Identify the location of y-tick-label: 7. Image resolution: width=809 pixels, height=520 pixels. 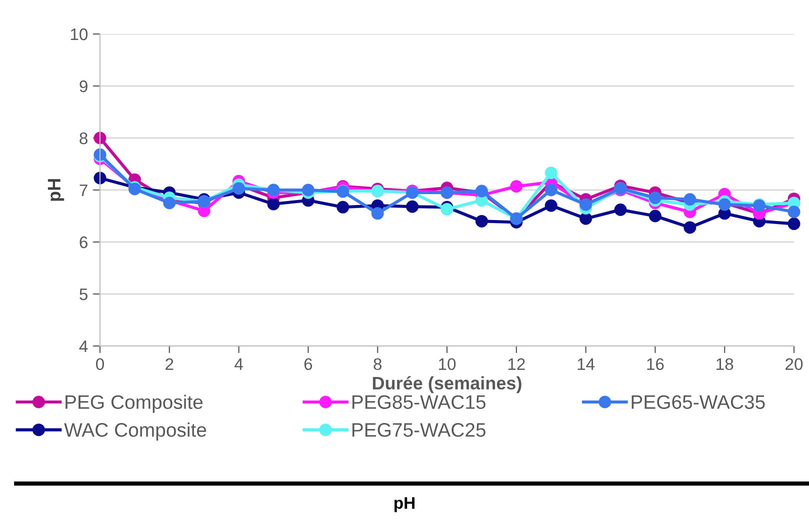
(84, 190).